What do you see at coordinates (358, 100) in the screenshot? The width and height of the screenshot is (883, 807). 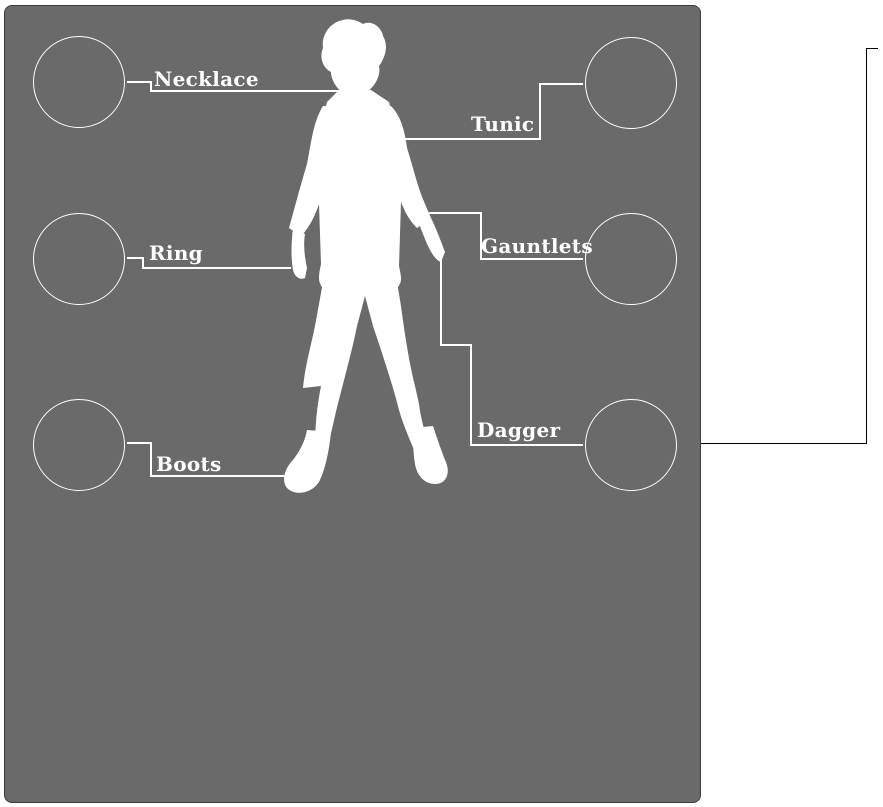 I see `character-collar` at bounding box center [358, 100].